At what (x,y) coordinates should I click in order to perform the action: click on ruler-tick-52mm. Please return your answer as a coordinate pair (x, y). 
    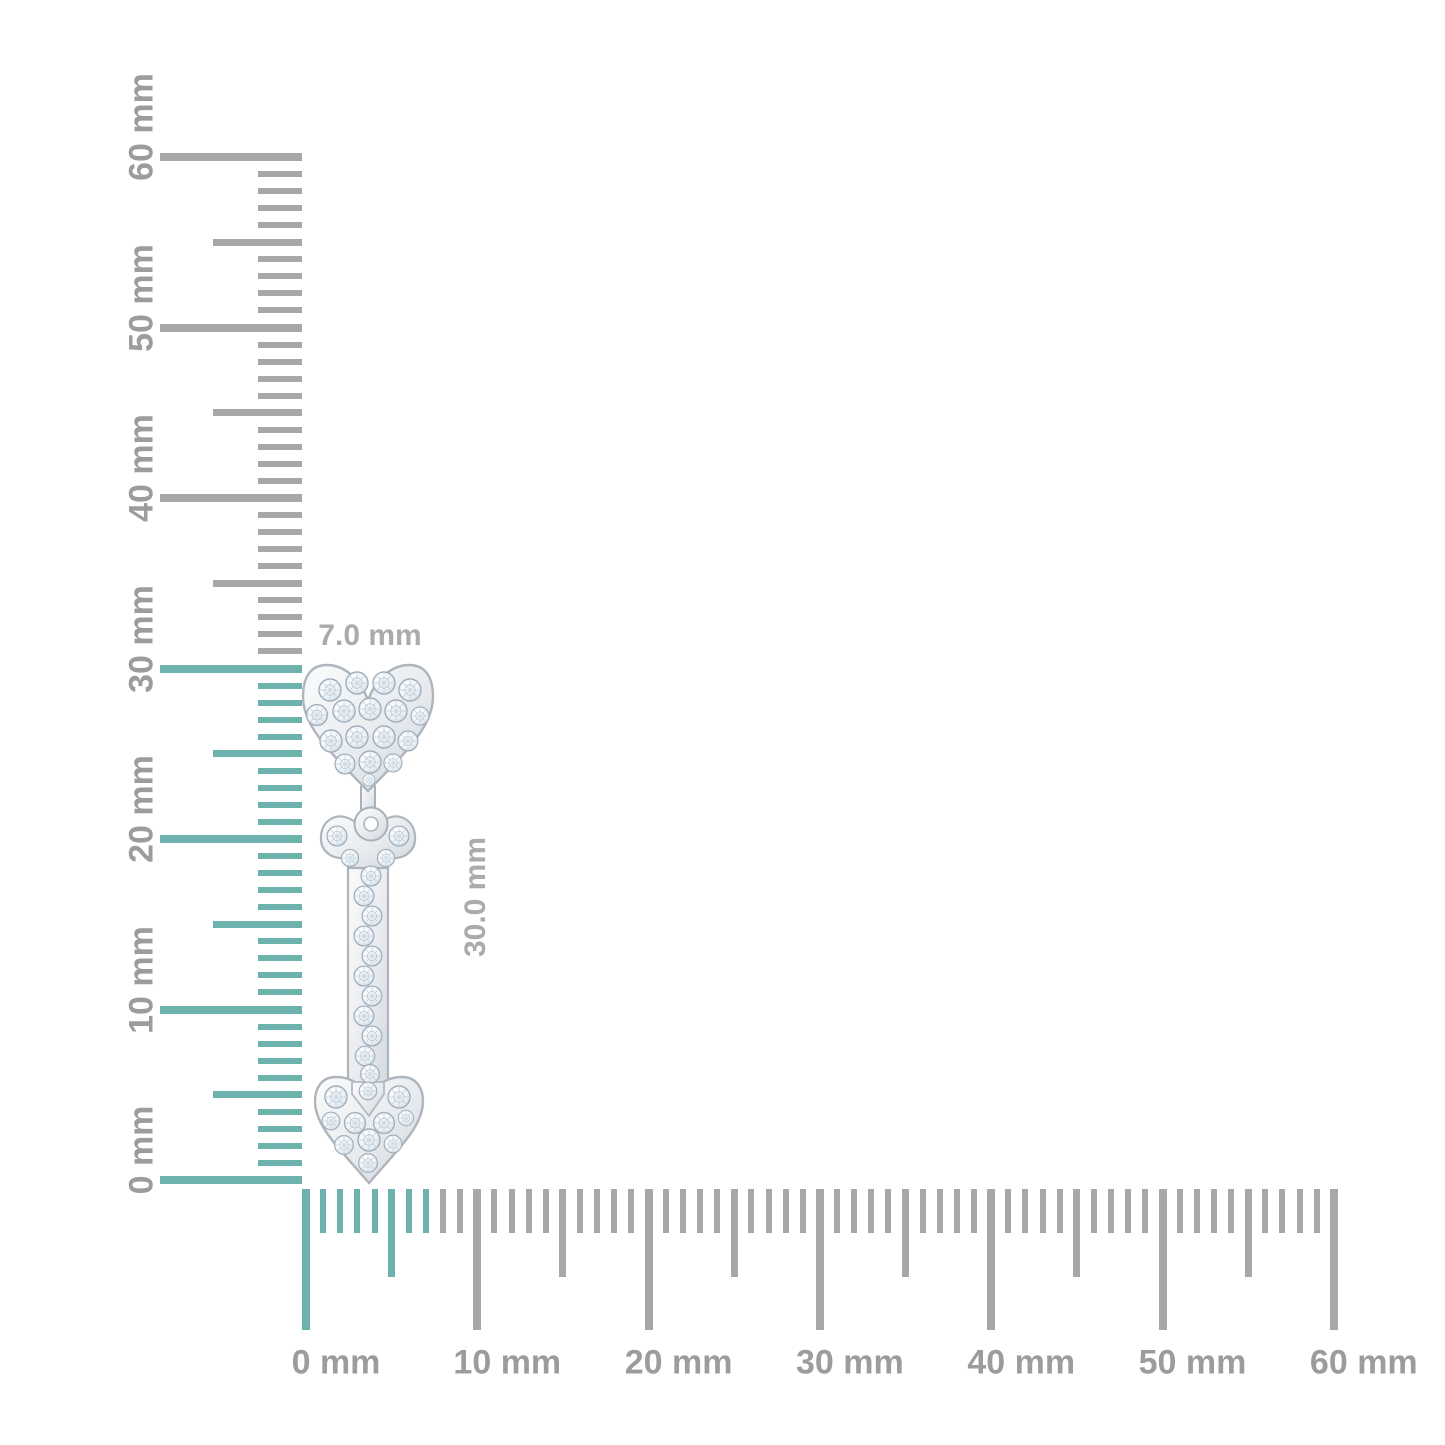
    Looking at the image, I should click on (1196, 1211).